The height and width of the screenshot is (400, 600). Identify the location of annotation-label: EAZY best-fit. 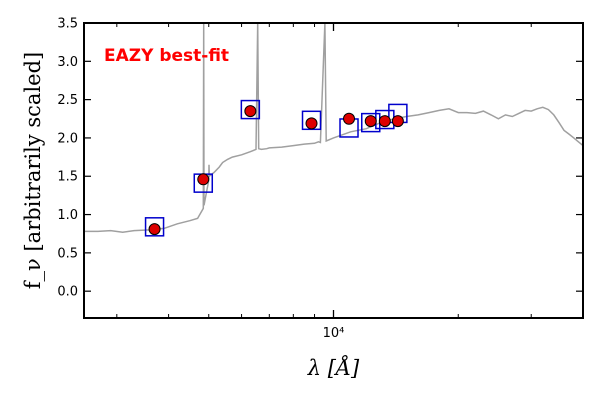
(166, 56).